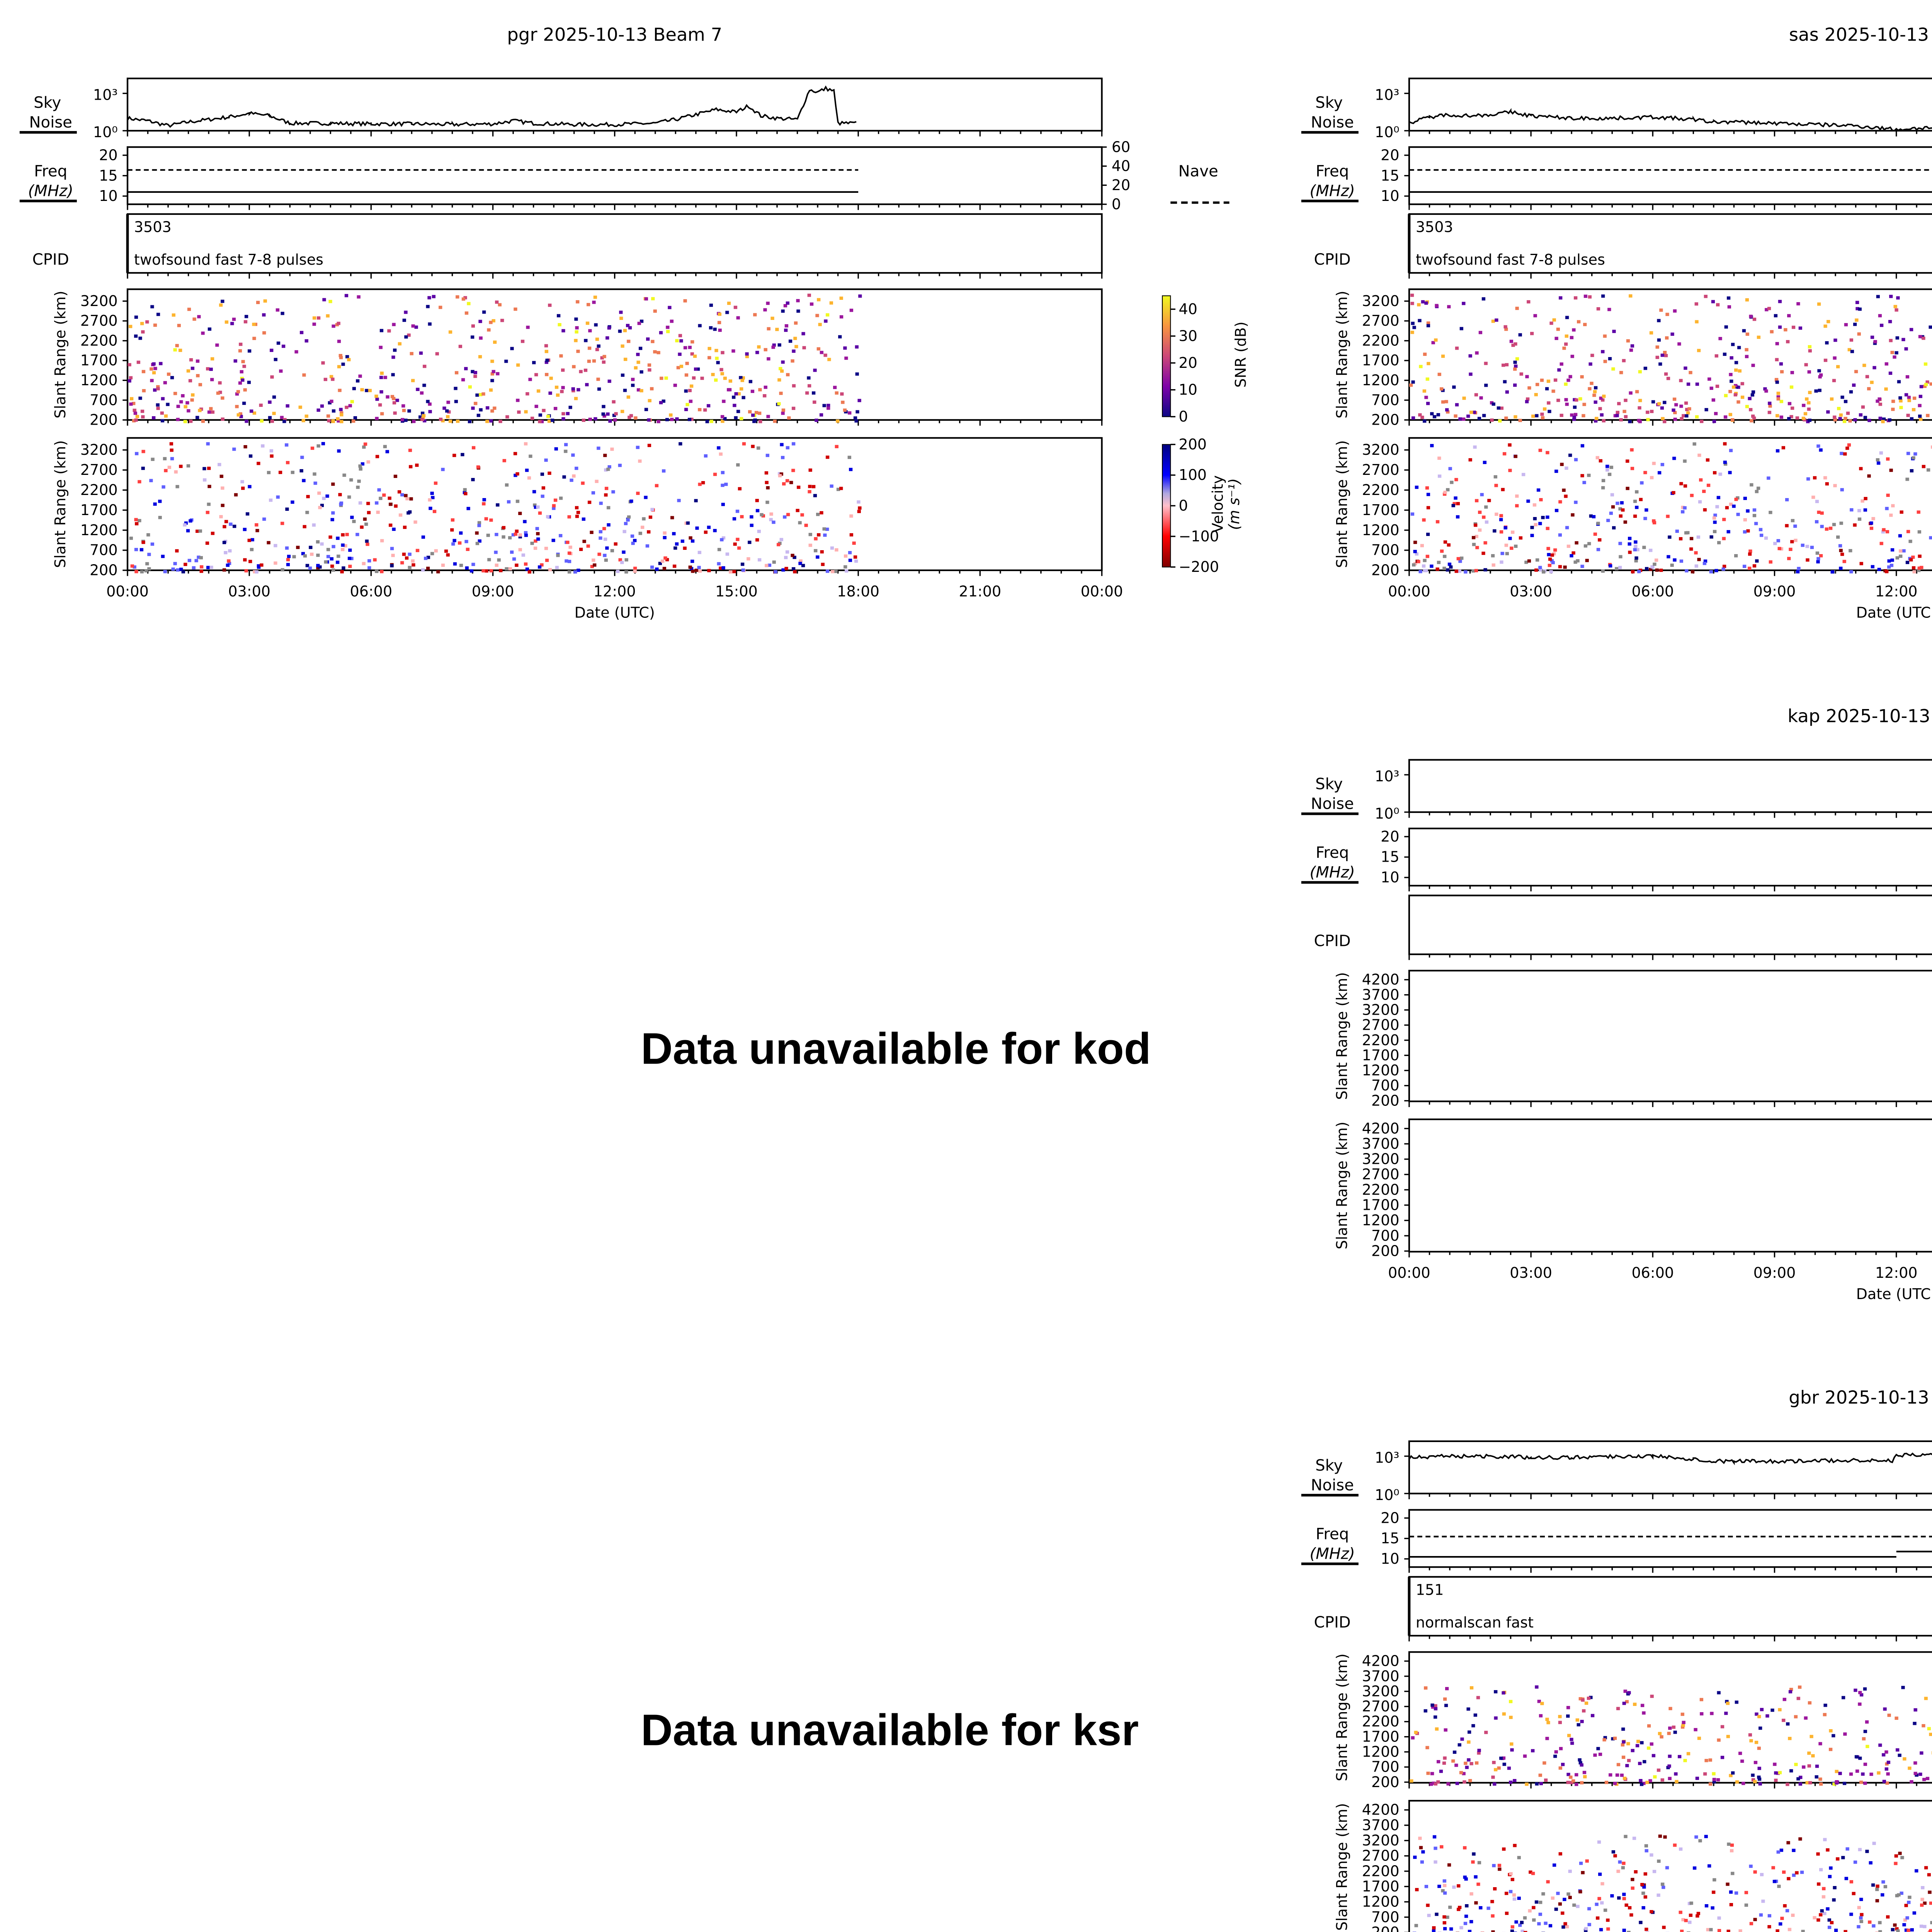 This screenshot has height=1932, width=1932. Describe the element at coordinates (495, 358) in the screenshot. I see `snr-data-cells` at that location.